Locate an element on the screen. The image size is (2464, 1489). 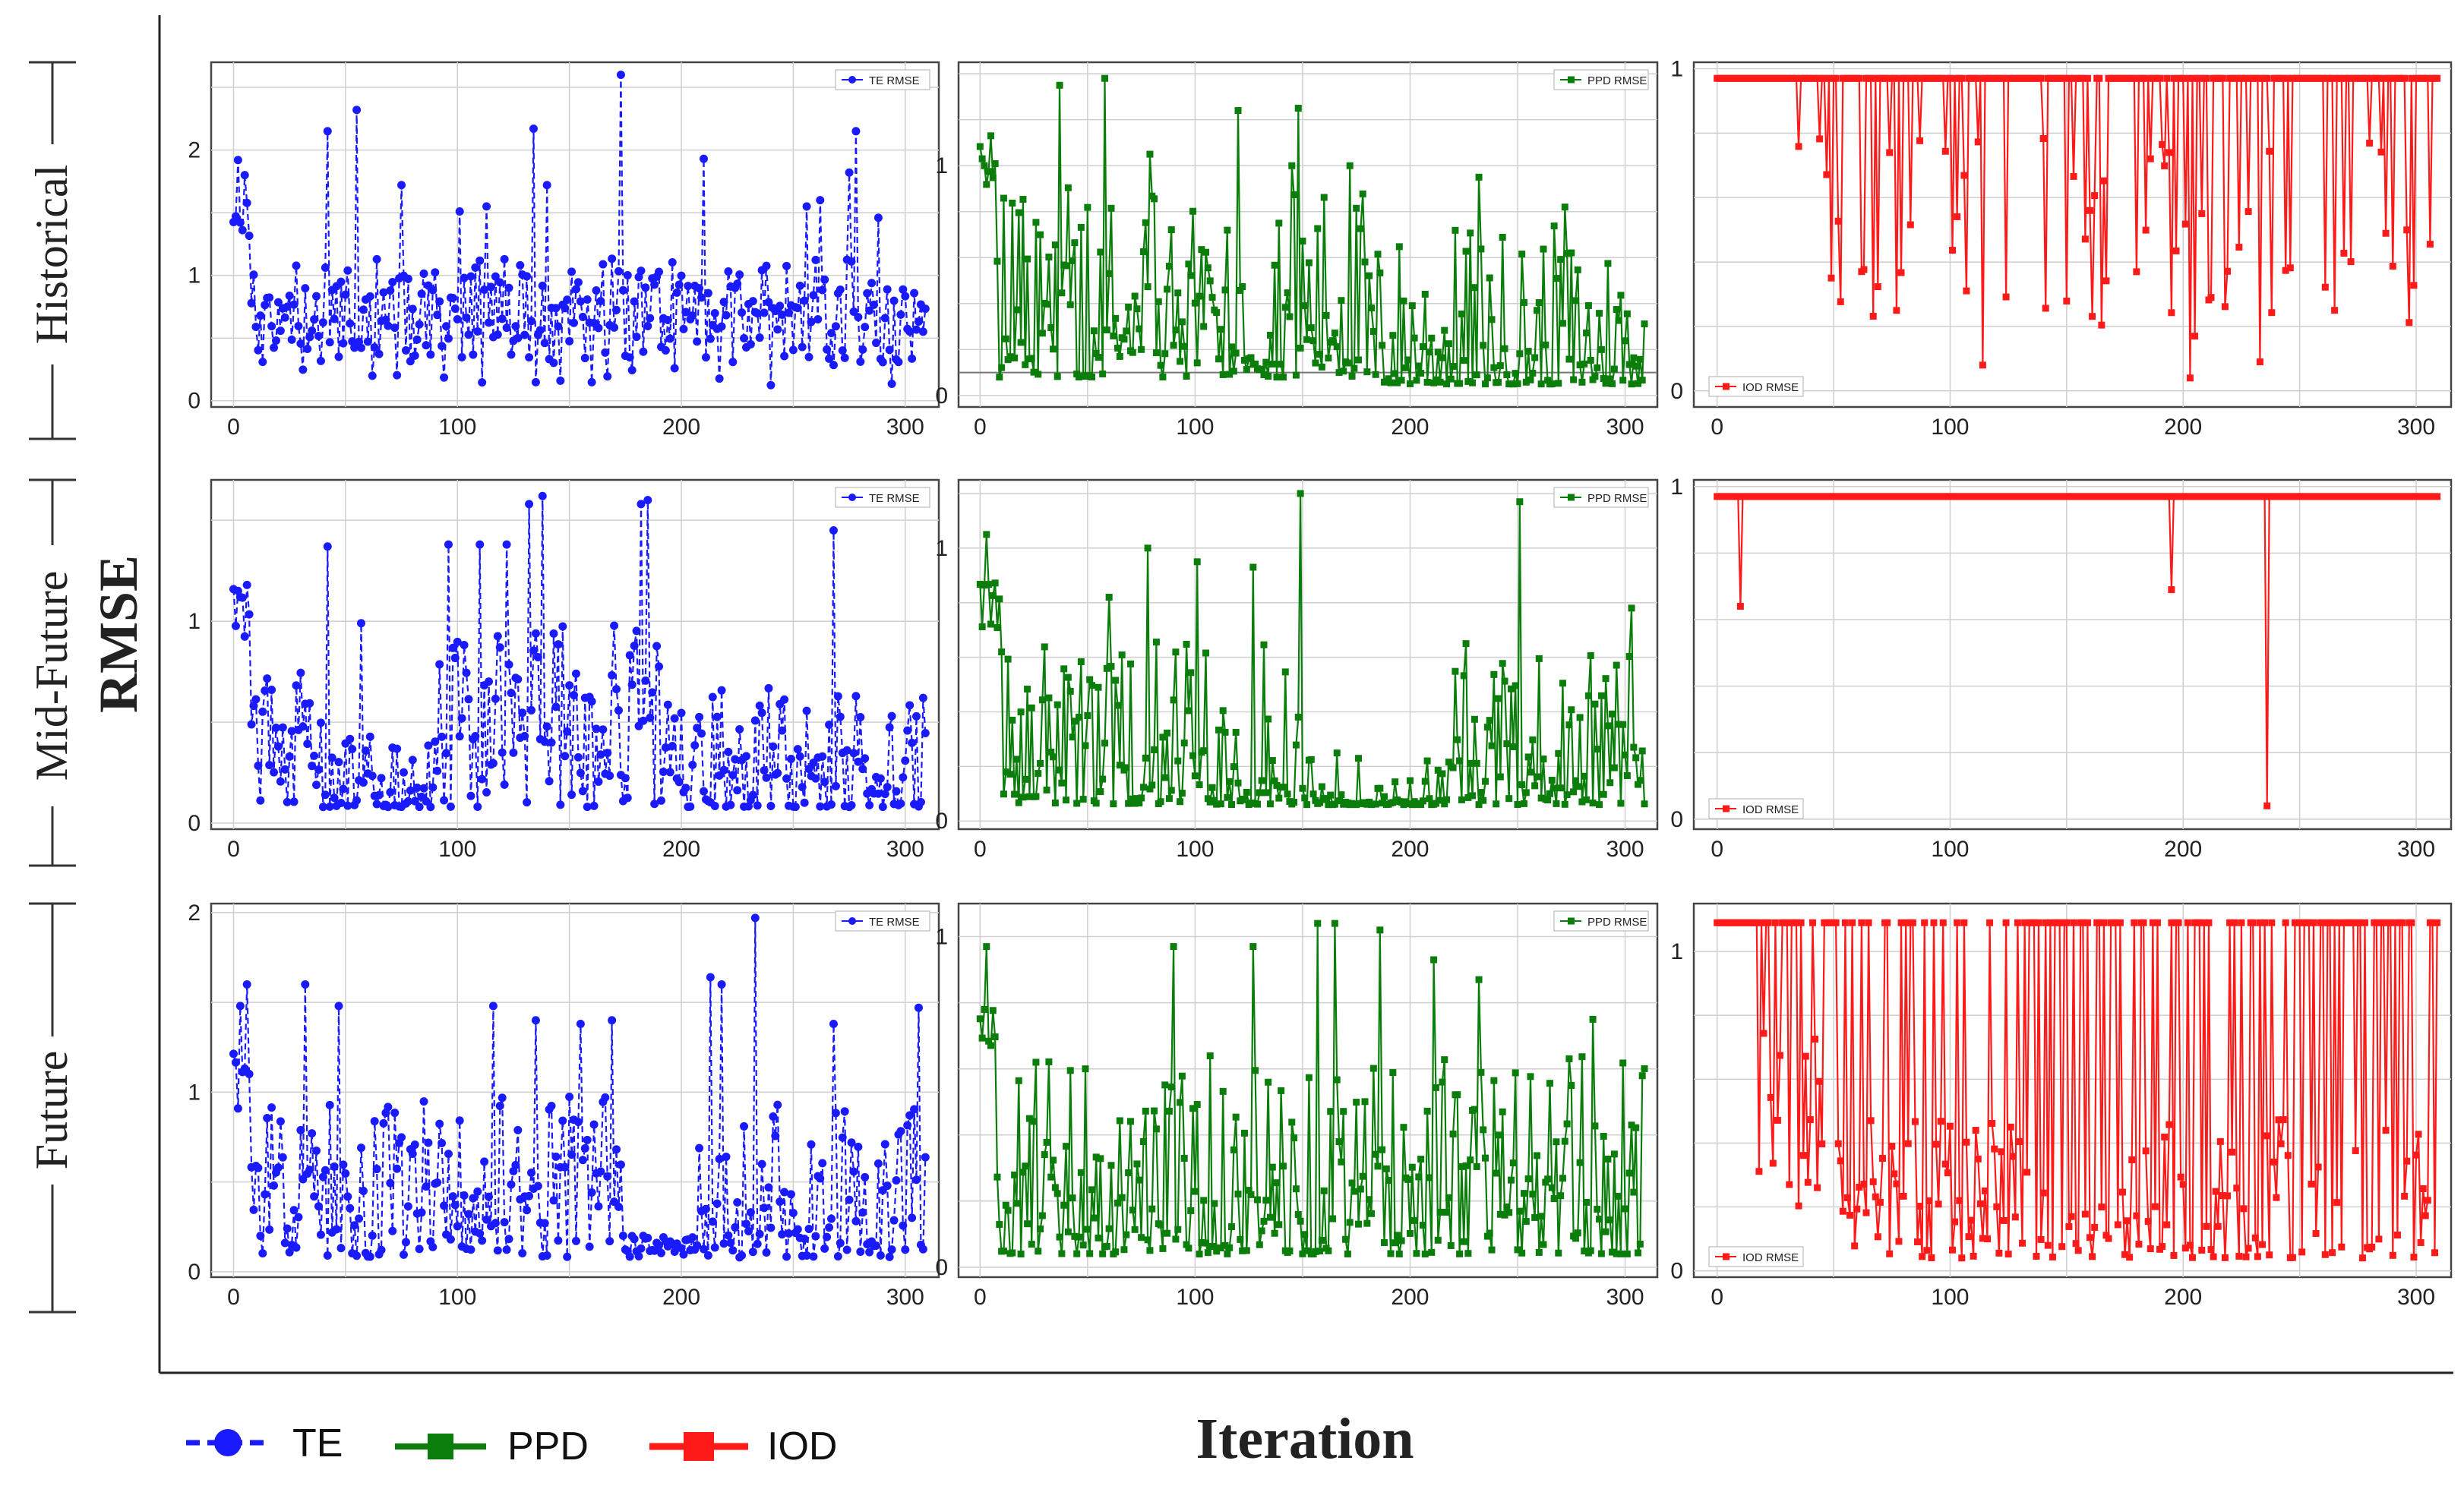
panel-legend-label: TE RMSE is located at coordinates (894, 81).